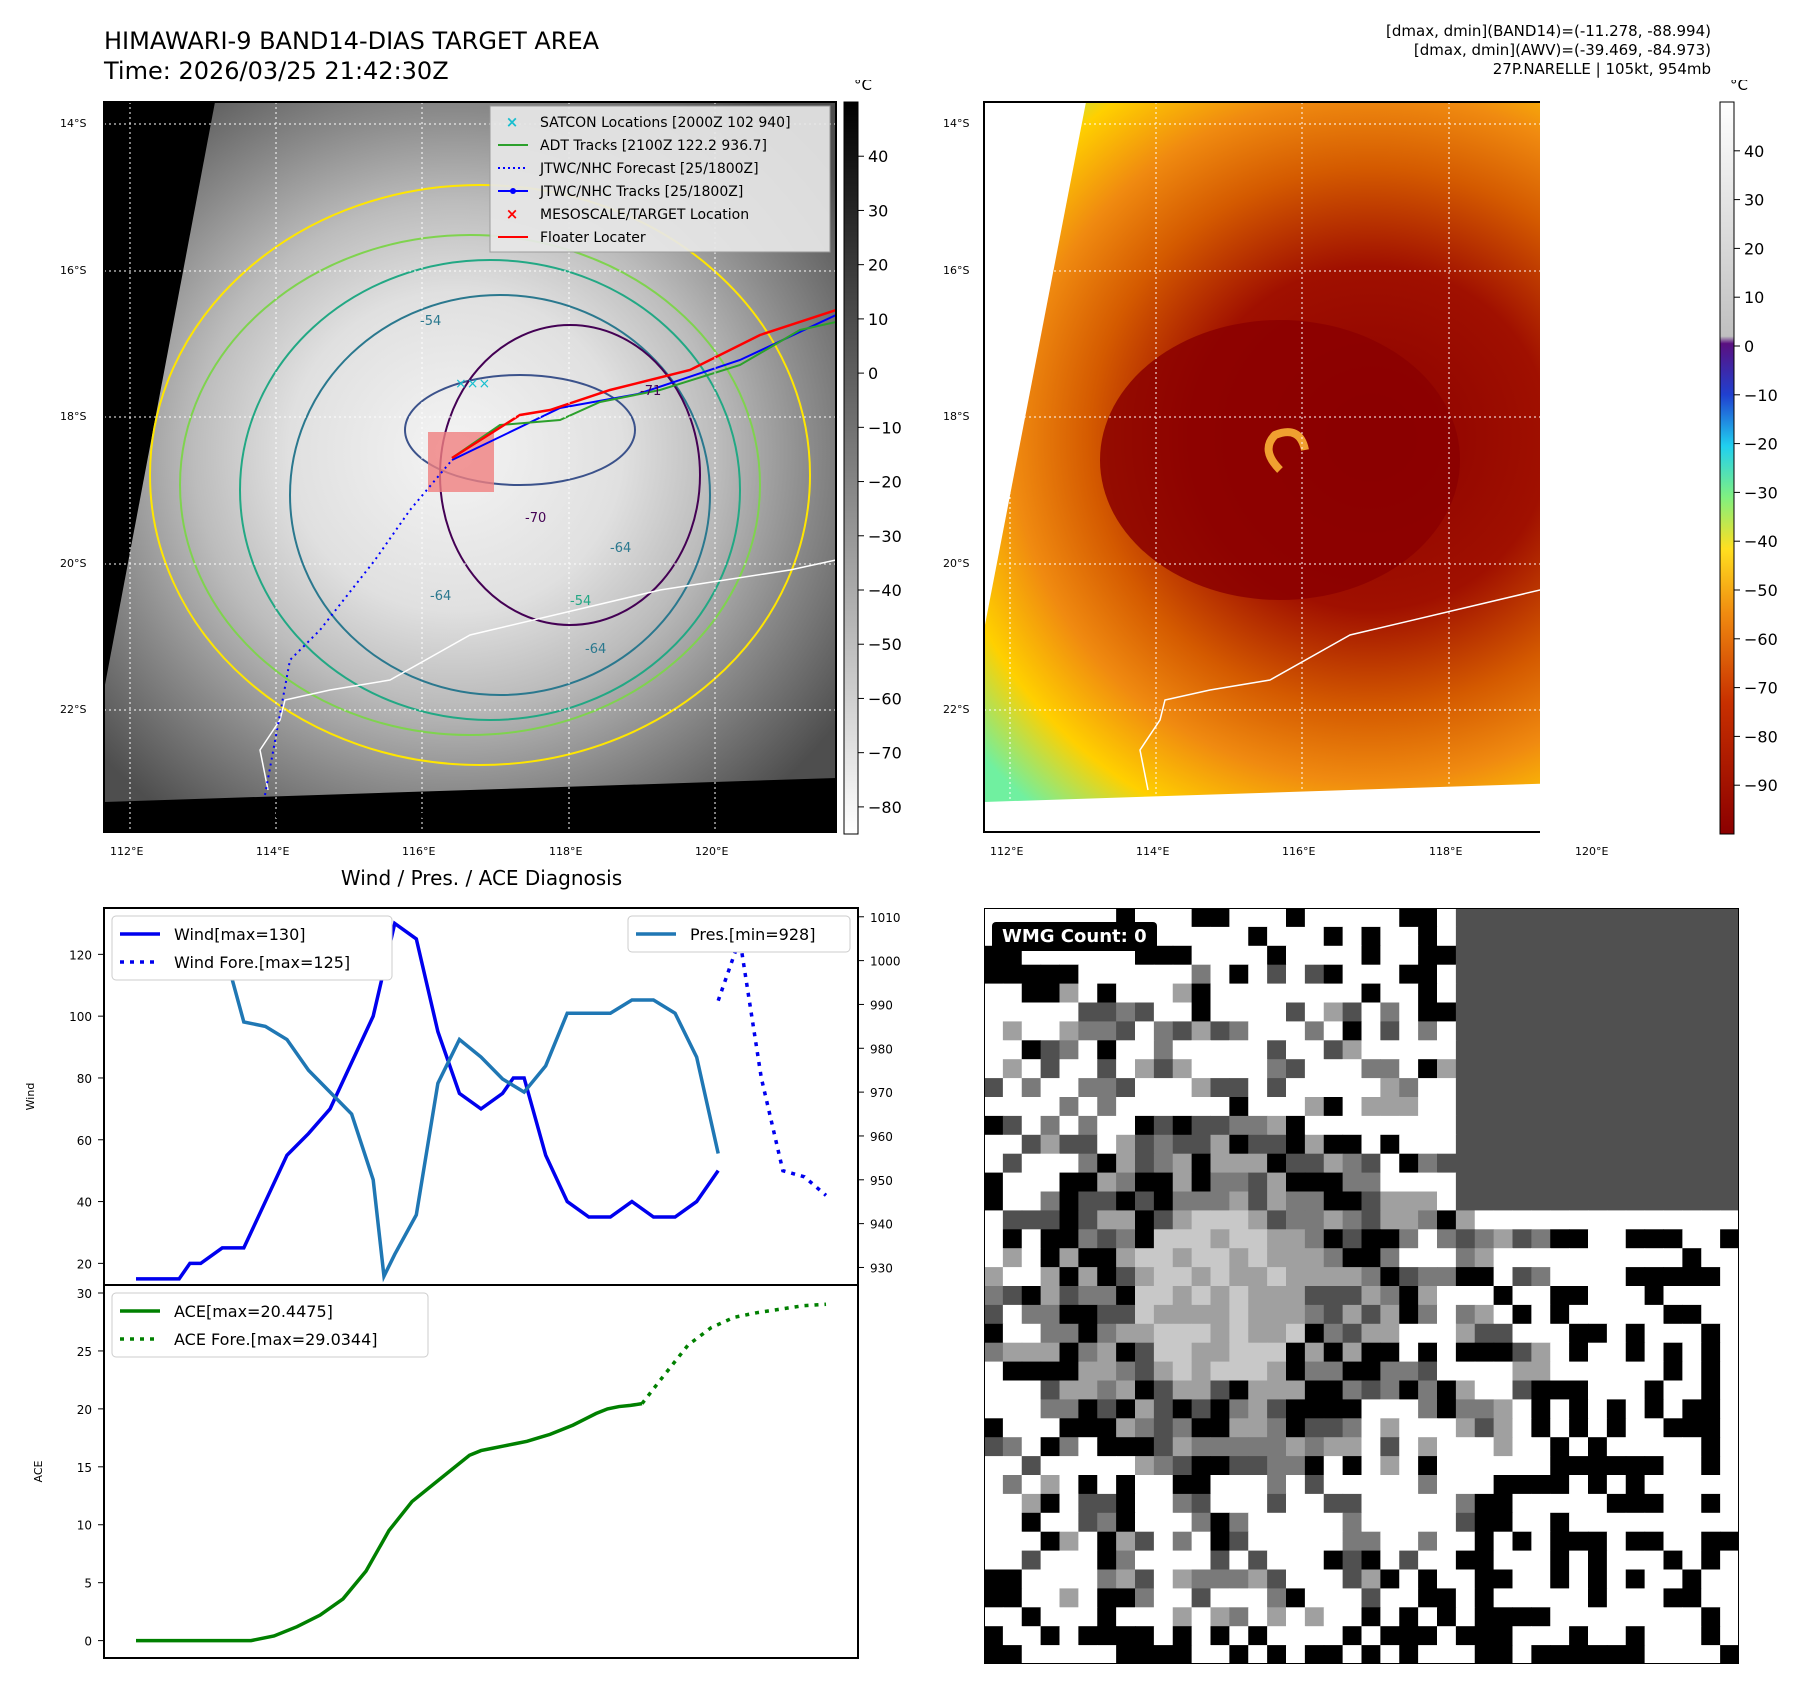 This screenshot has width=1797, height=1690. Describe the element at coordinates (881, 1005) in the screenshot. I see `y2-tick-label: 990` at that location.